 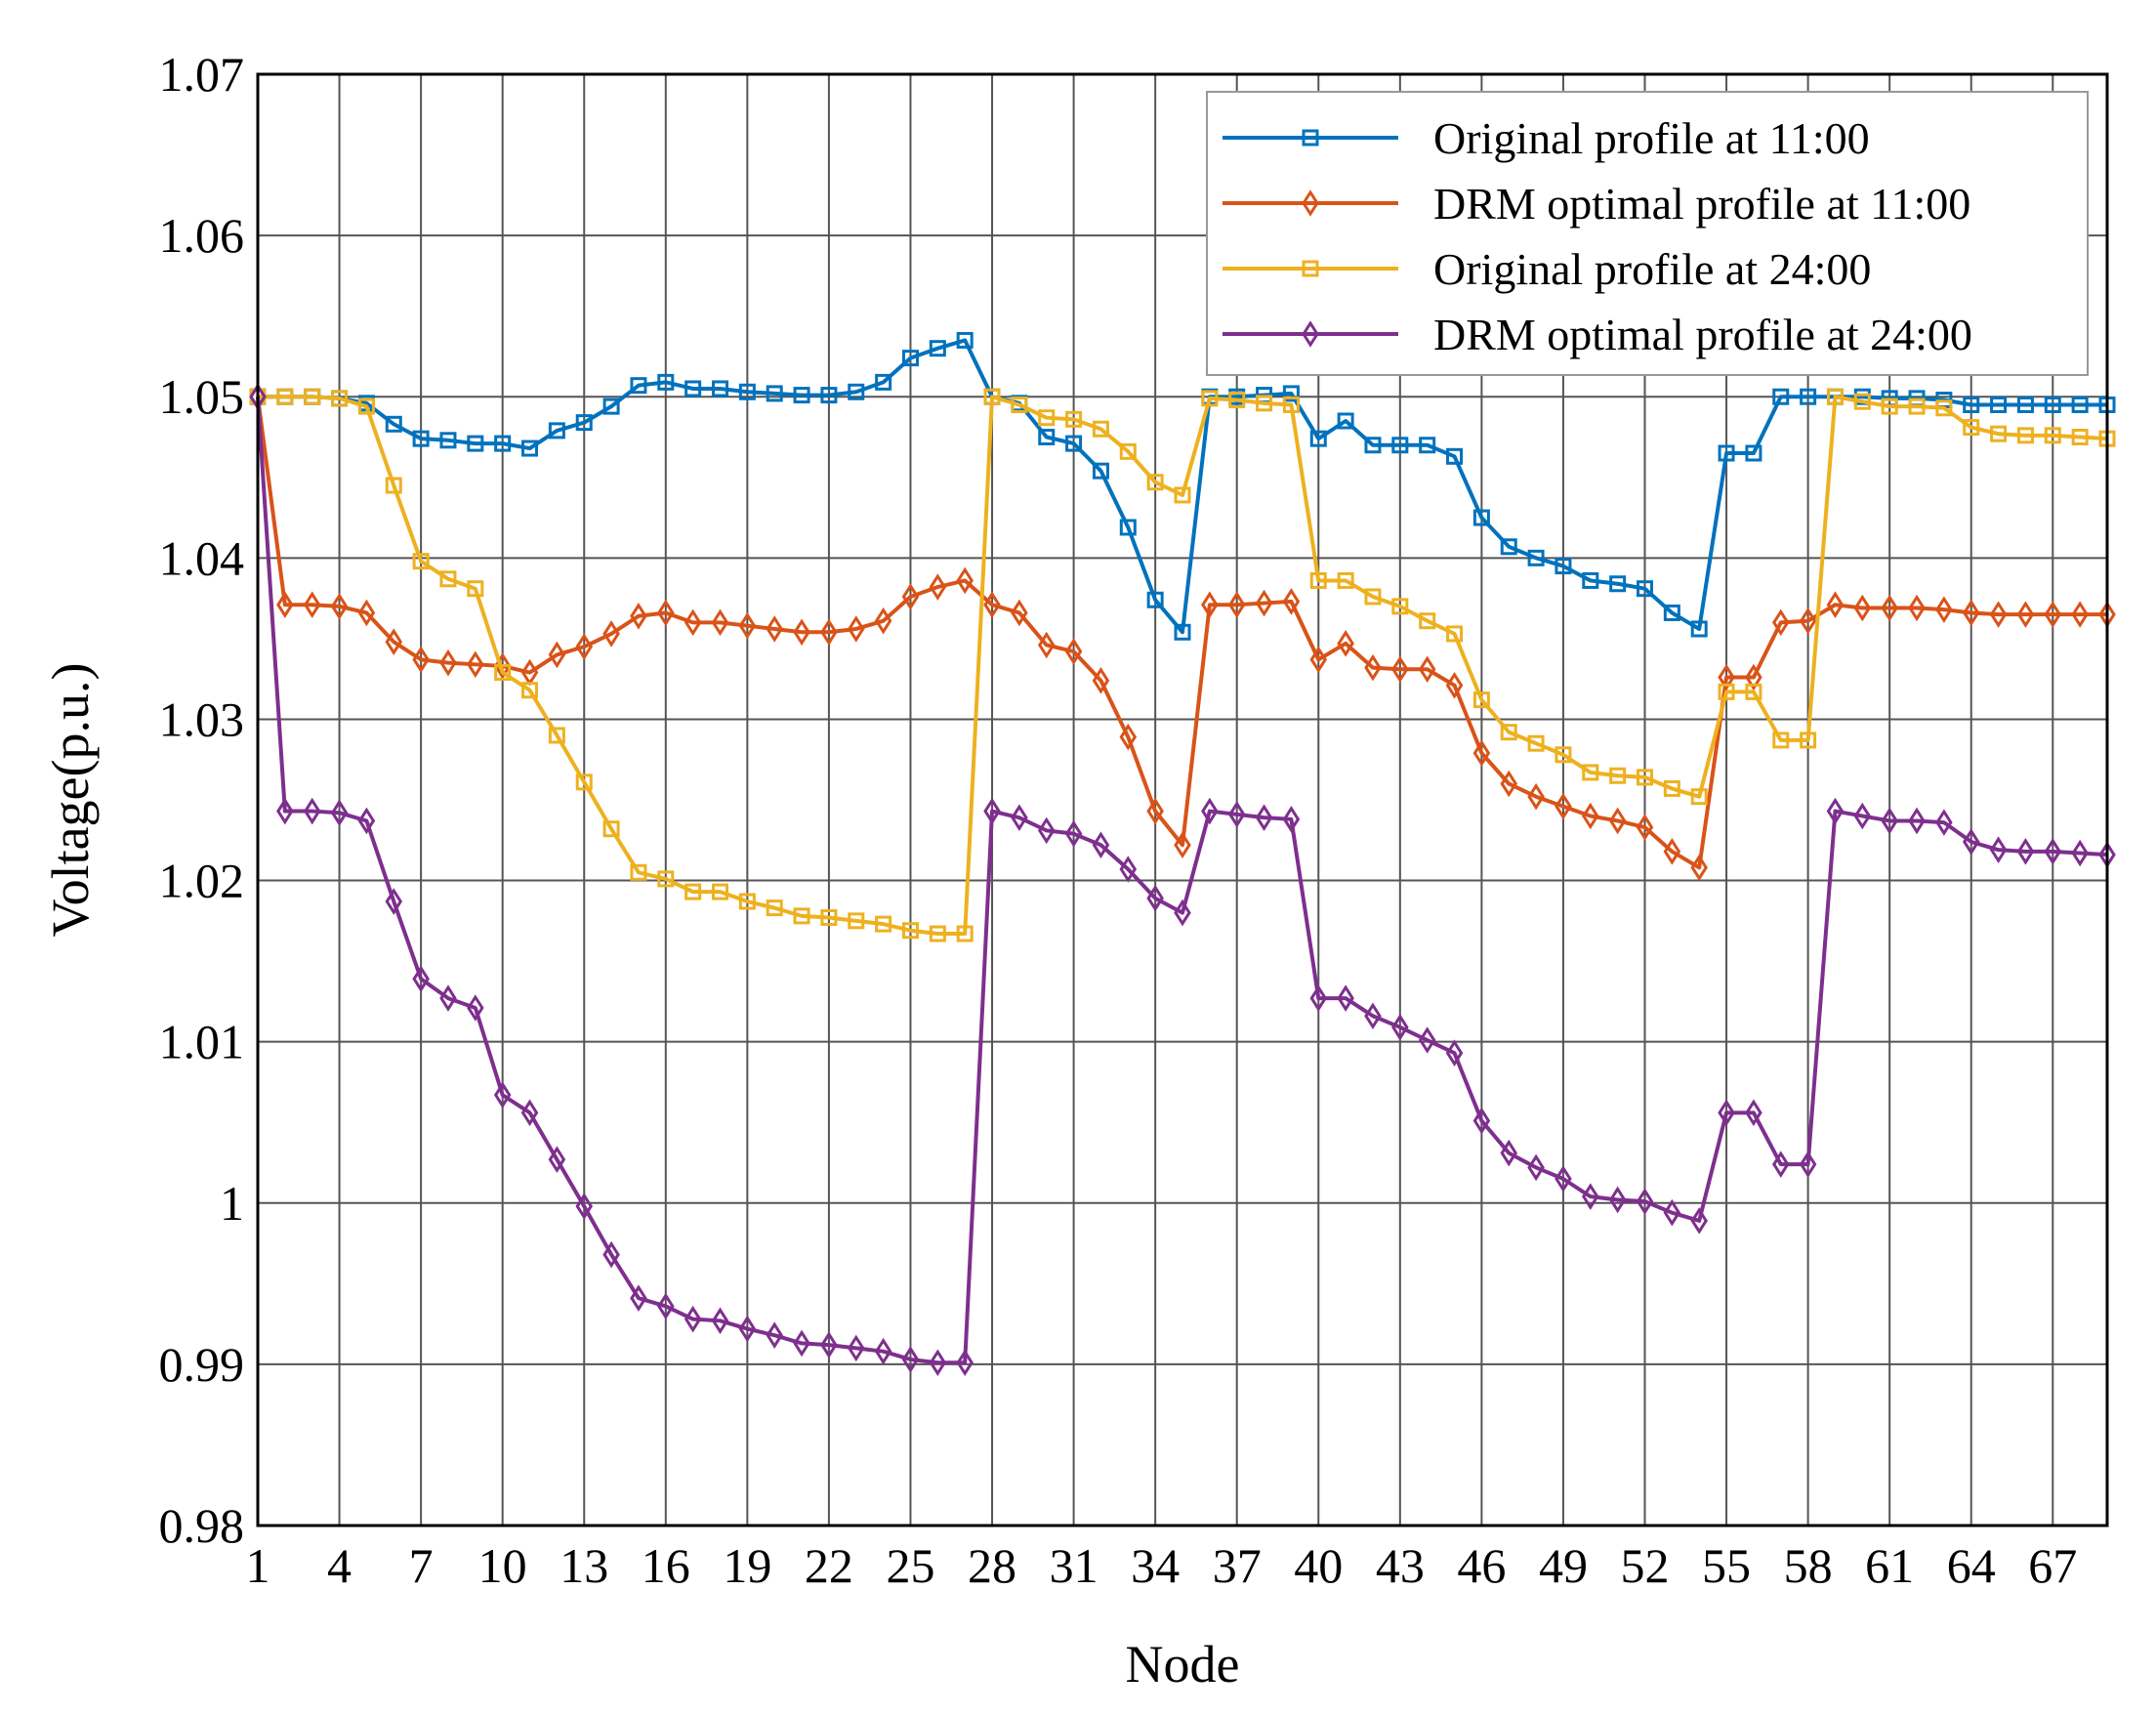 I want to click on x-tick-label: 22, so click(x=829, y=1566).